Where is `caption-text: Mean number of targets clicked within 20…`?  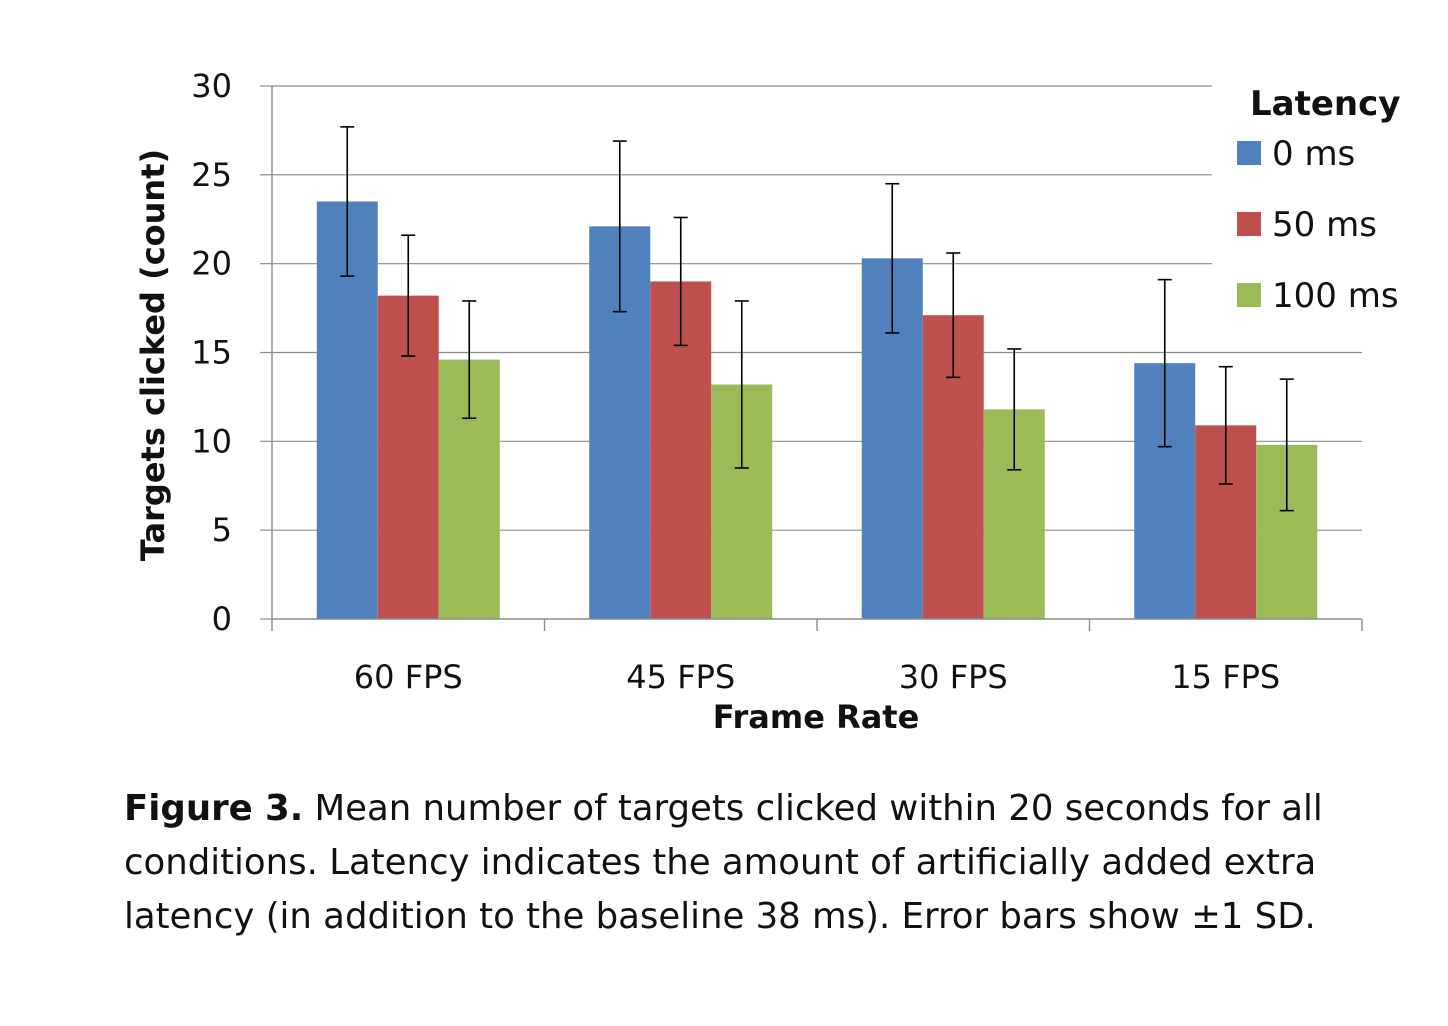 caption-text: Mean number of targets clicked within 20… is located at coordinates (723, 862).